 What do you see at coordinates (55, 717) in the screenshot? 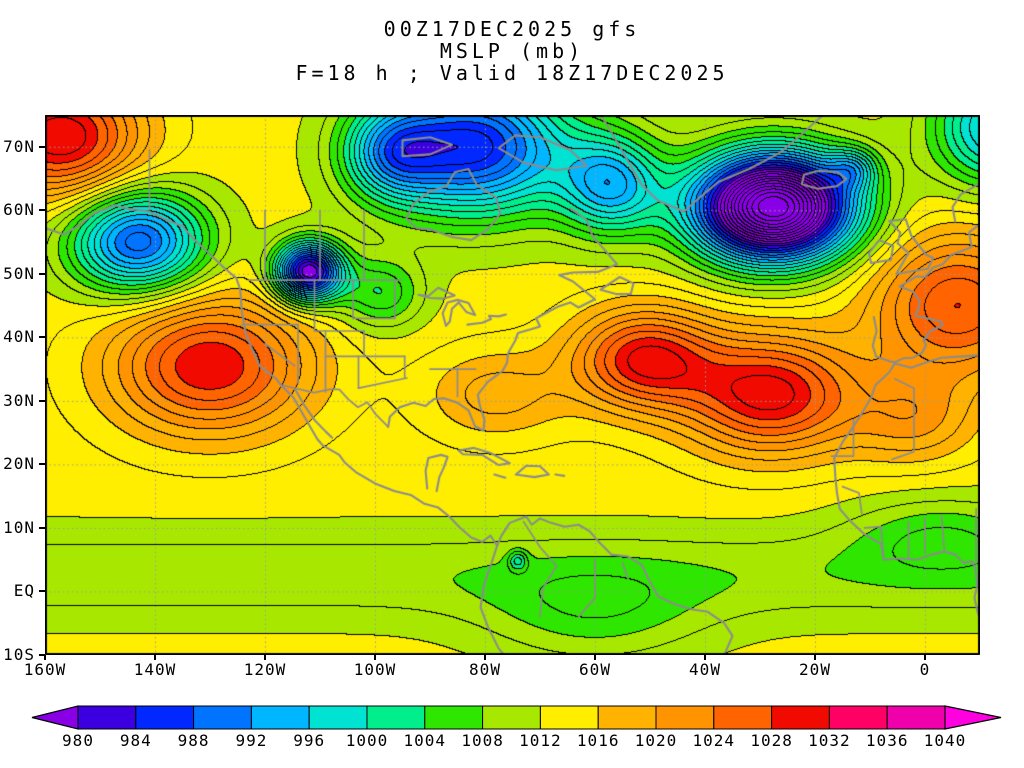
I see `colorbar-below-arrow` at bounding box center [55, 717].